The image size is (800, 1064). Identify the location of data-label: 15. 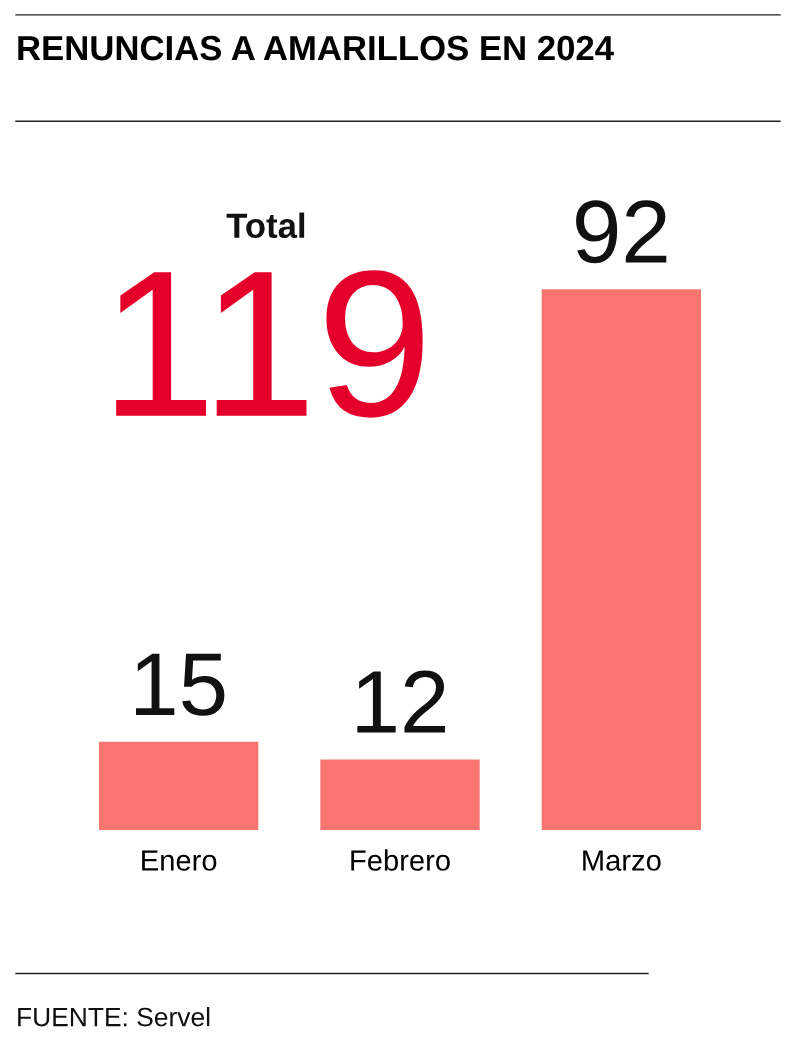
(180, 684).